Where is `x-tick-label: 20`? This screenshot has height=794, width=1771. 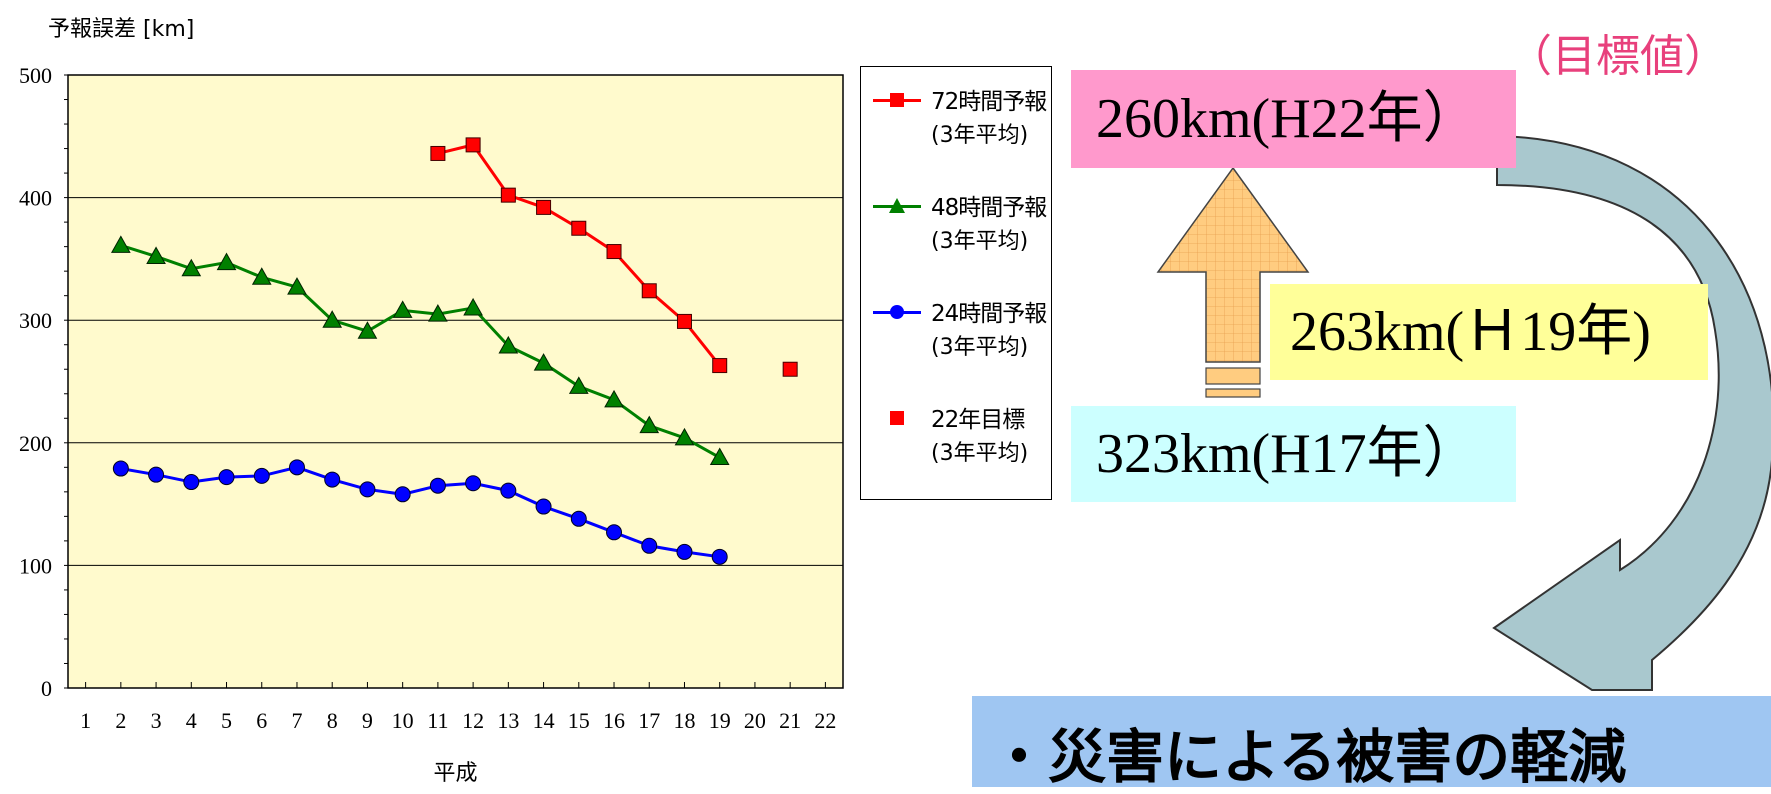 x-tick-label: 20 is located at coordinates (755, 720).